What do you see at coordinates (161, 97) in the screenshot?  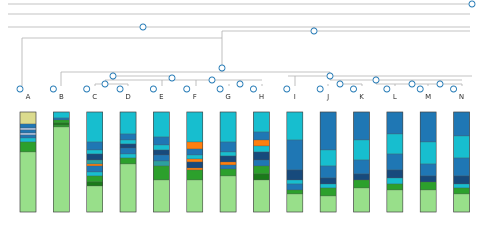 I see `column-label: E` at bounding box center [161, 97].